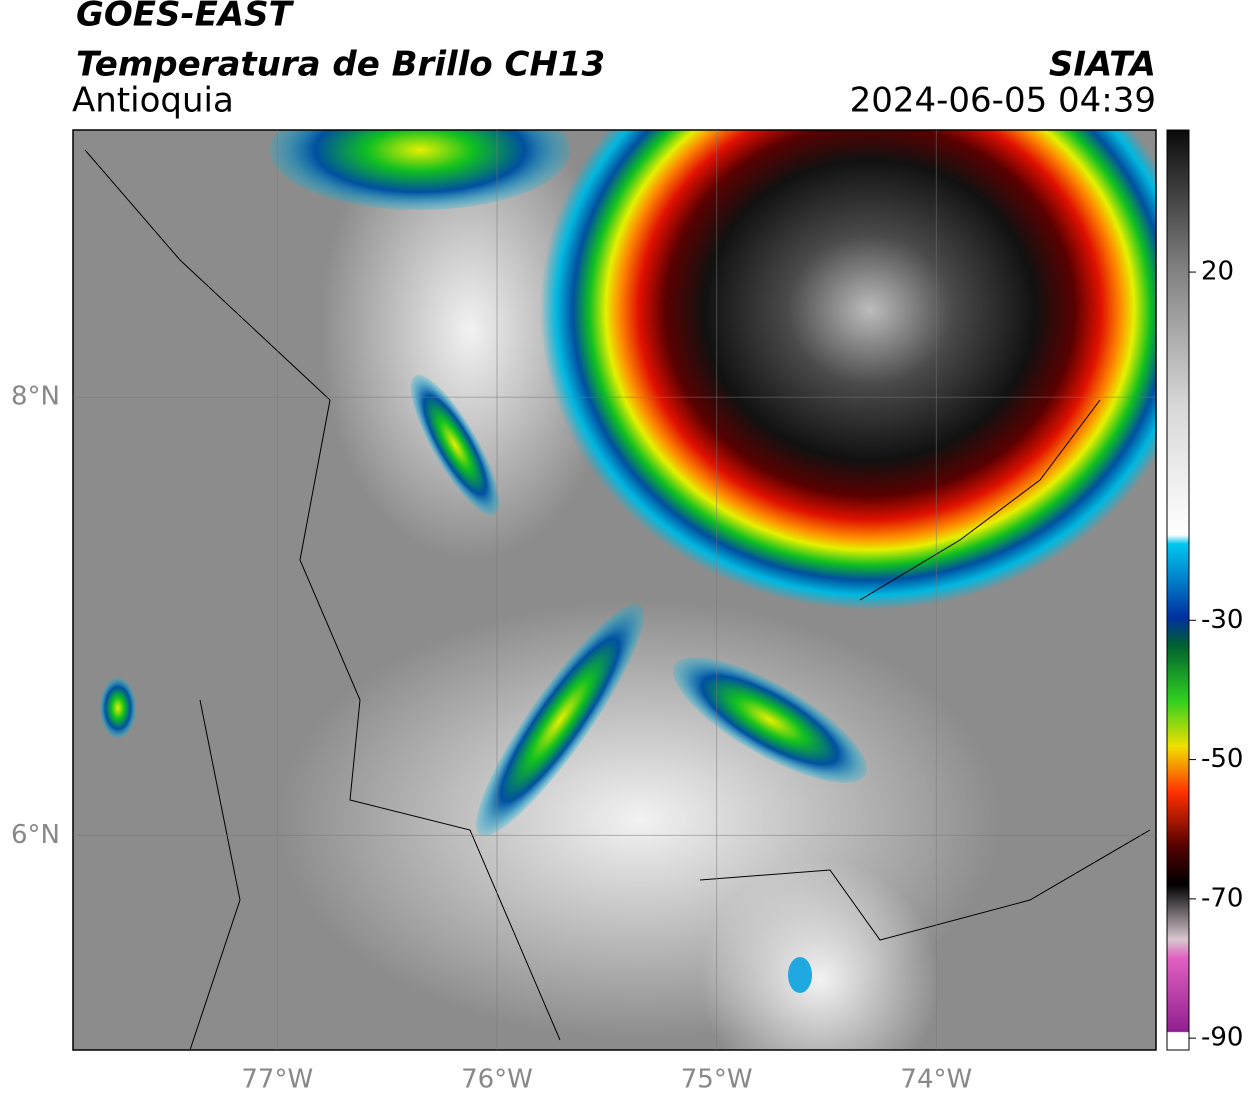  Describe the element at coordinates (1222, 620) in the screenshot. I see `colorbar-tick-label: -30` at that location.